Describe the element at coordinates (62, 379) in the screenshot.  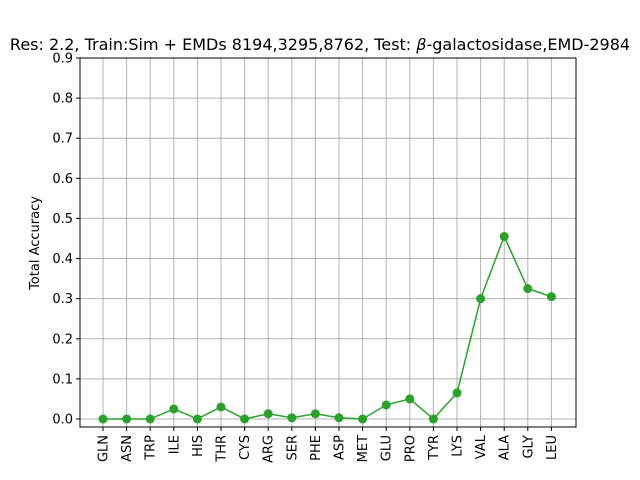
I see `y-tick-label: 0.1` at that location.